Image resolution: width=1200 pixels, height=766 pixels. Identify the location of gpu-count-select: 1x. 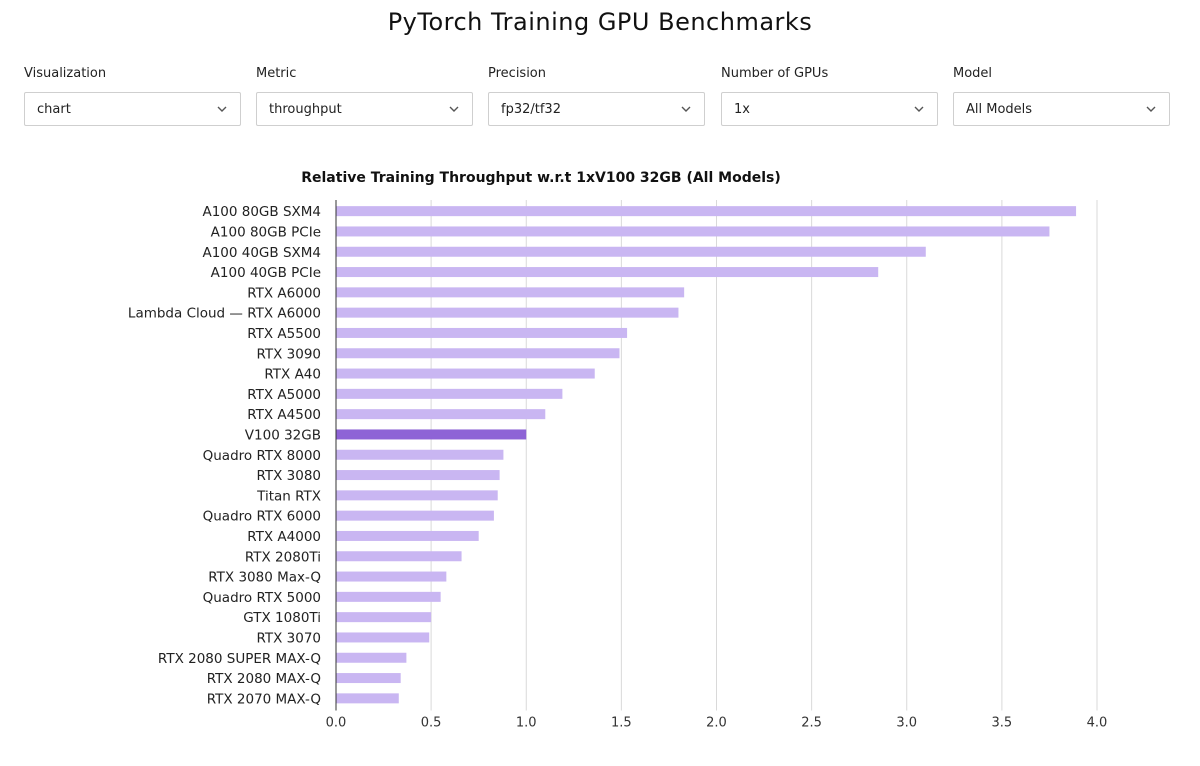
(829, 109).